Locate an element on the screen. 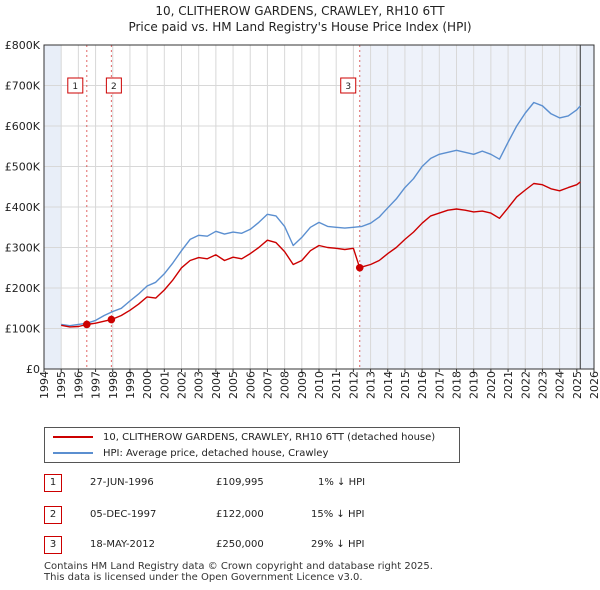 The height and width of the screenshot is (590, 600). x-tick-label: 2005 is located at coordinates (233, 385).